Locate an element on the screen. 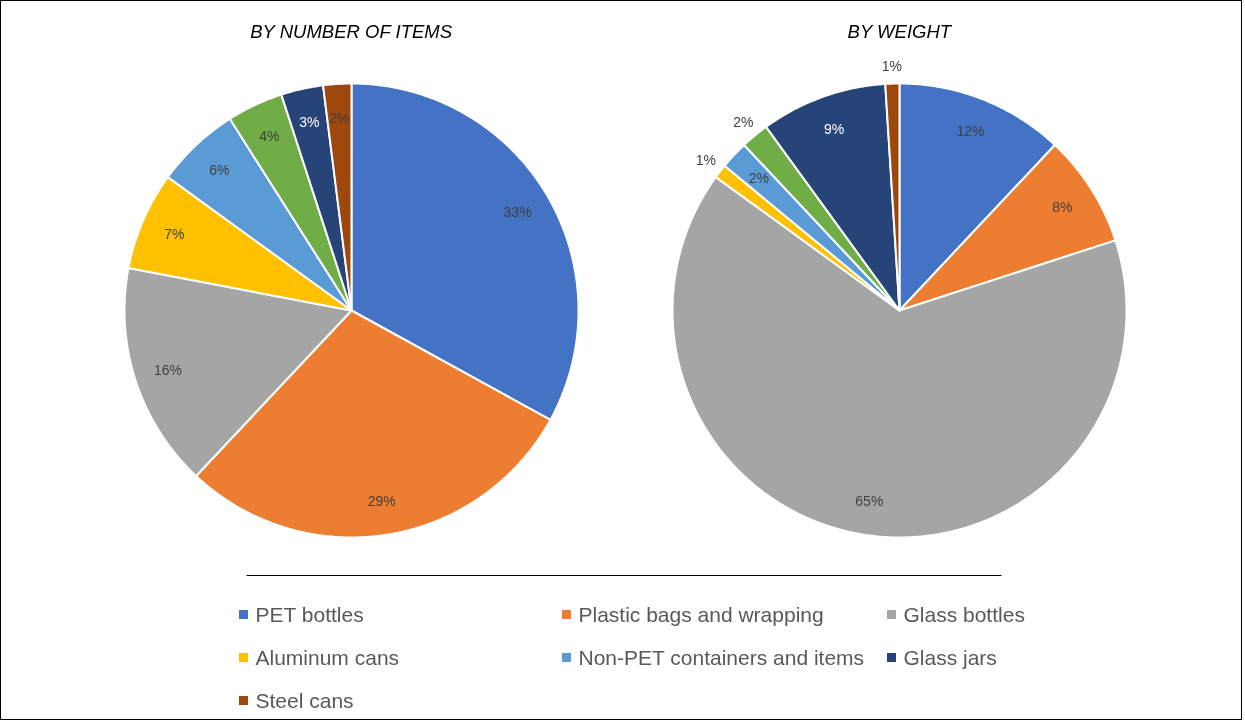  data-label: 29% is located at coordinates (381, 501).